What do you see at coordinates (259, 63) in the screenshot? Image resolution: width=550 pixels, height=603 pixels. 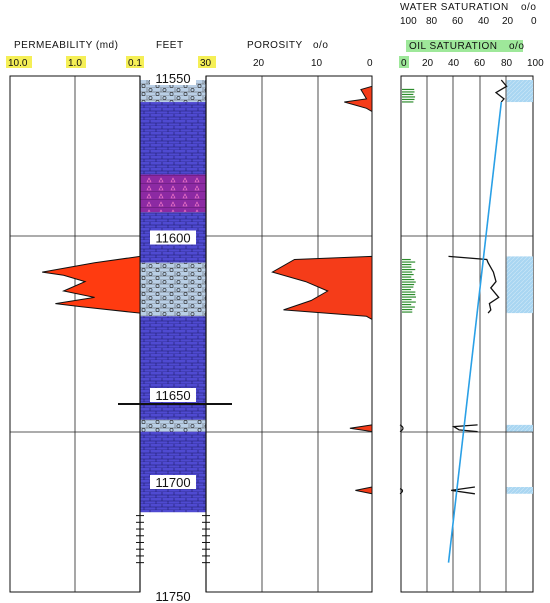 I see `porosity-tick: 20` at bounding box center [259, 63].